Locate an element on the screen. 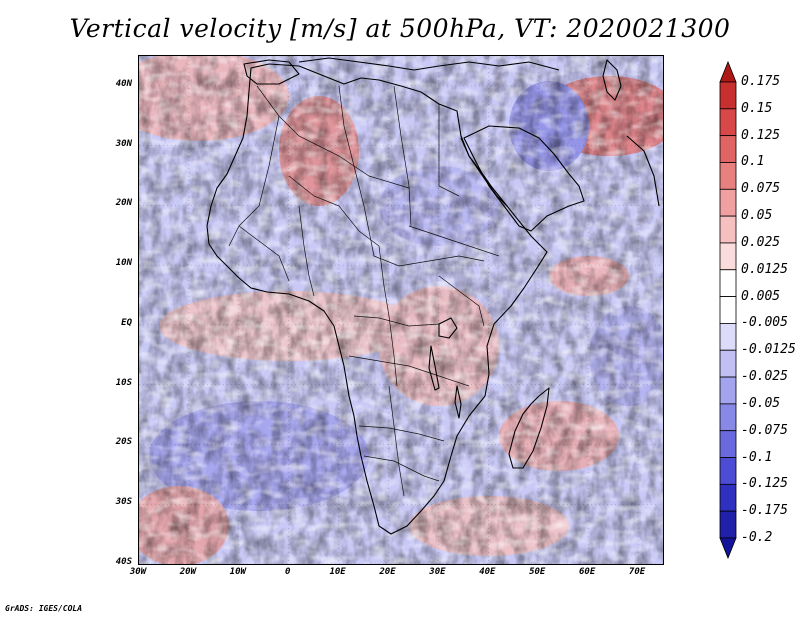 This screenshot has width=800, height=618. latitude-label: 10N is located at coordinates (123, 263).